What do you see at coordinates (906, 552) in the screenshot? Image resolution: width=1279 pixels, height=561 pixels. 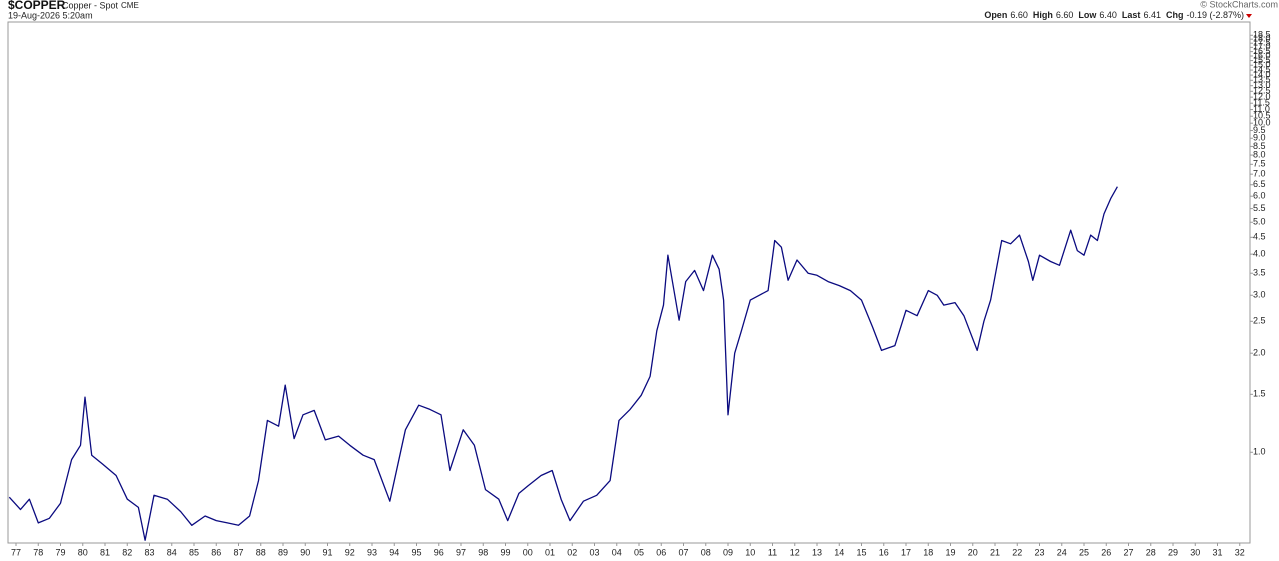 I see `x-tick-label: 17` at bounding box center [906, 552].